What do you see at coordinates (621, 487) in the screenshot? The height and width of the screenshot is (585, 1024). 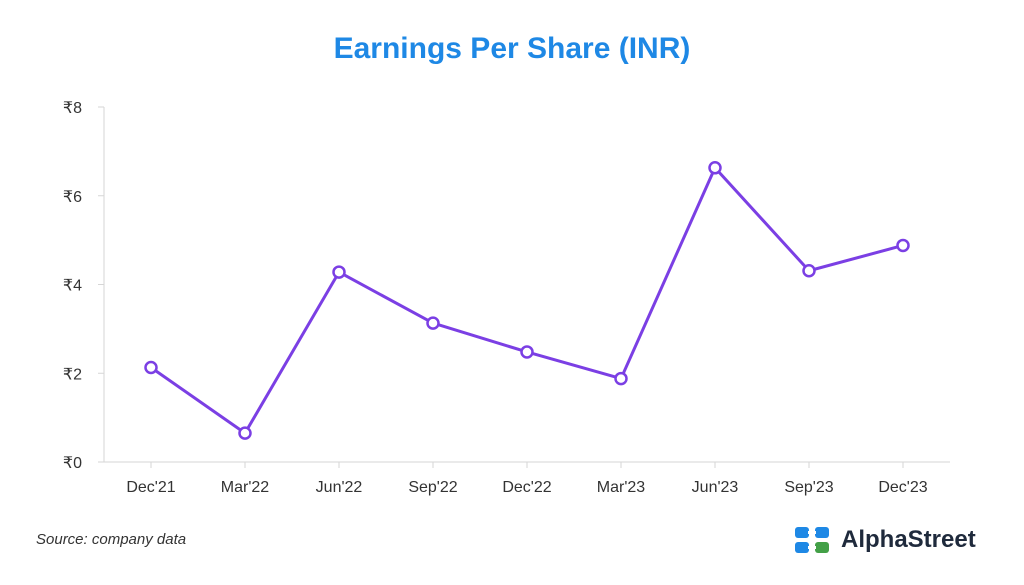 I see `x-tick-label: Mar'23` at bounding box center [621, 487].